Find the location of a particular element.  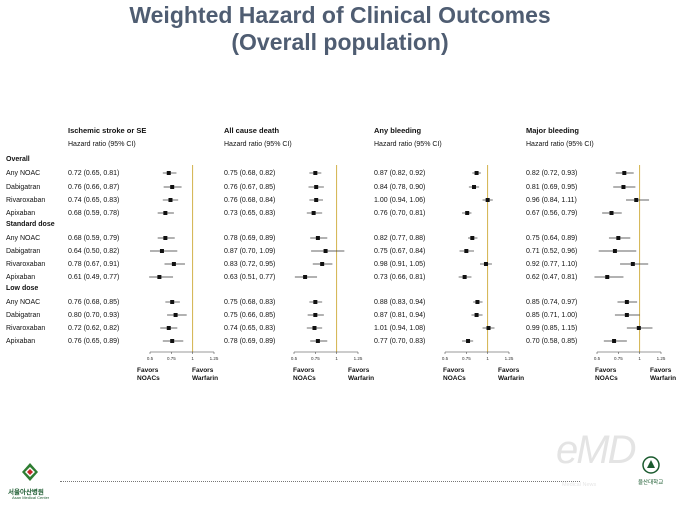

hr-value-text: 0.83 (0.72, 0.95) is located at coordinates (250, 264).